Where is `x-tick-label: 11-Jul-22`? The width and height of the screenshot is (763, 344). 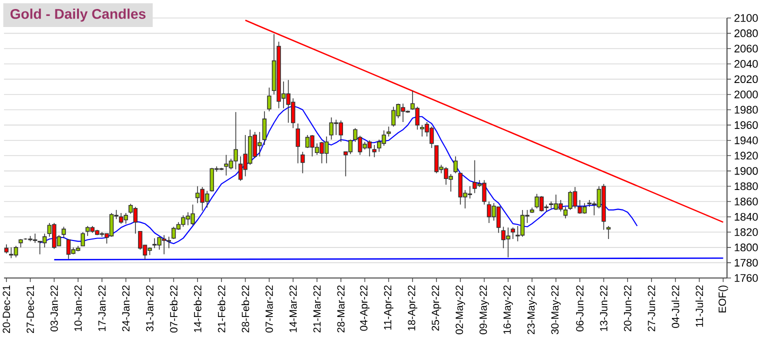
x-tick-label: 11-Jul-22 is located at coordinates (699, 306).